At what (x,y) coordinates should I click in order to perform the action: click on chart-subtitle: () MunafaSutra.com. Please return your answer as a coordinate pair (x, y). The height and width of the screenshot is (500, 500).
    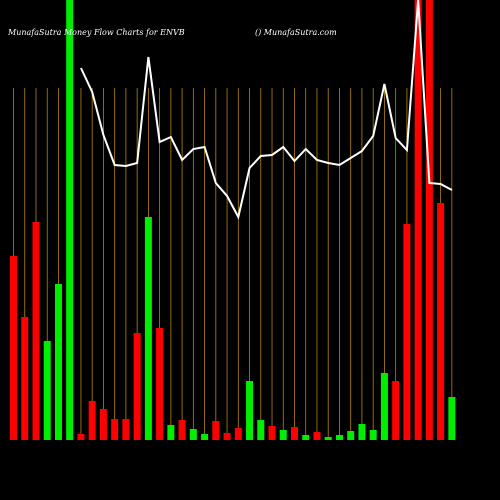
    Looking at the image, I should click on (296, 32).